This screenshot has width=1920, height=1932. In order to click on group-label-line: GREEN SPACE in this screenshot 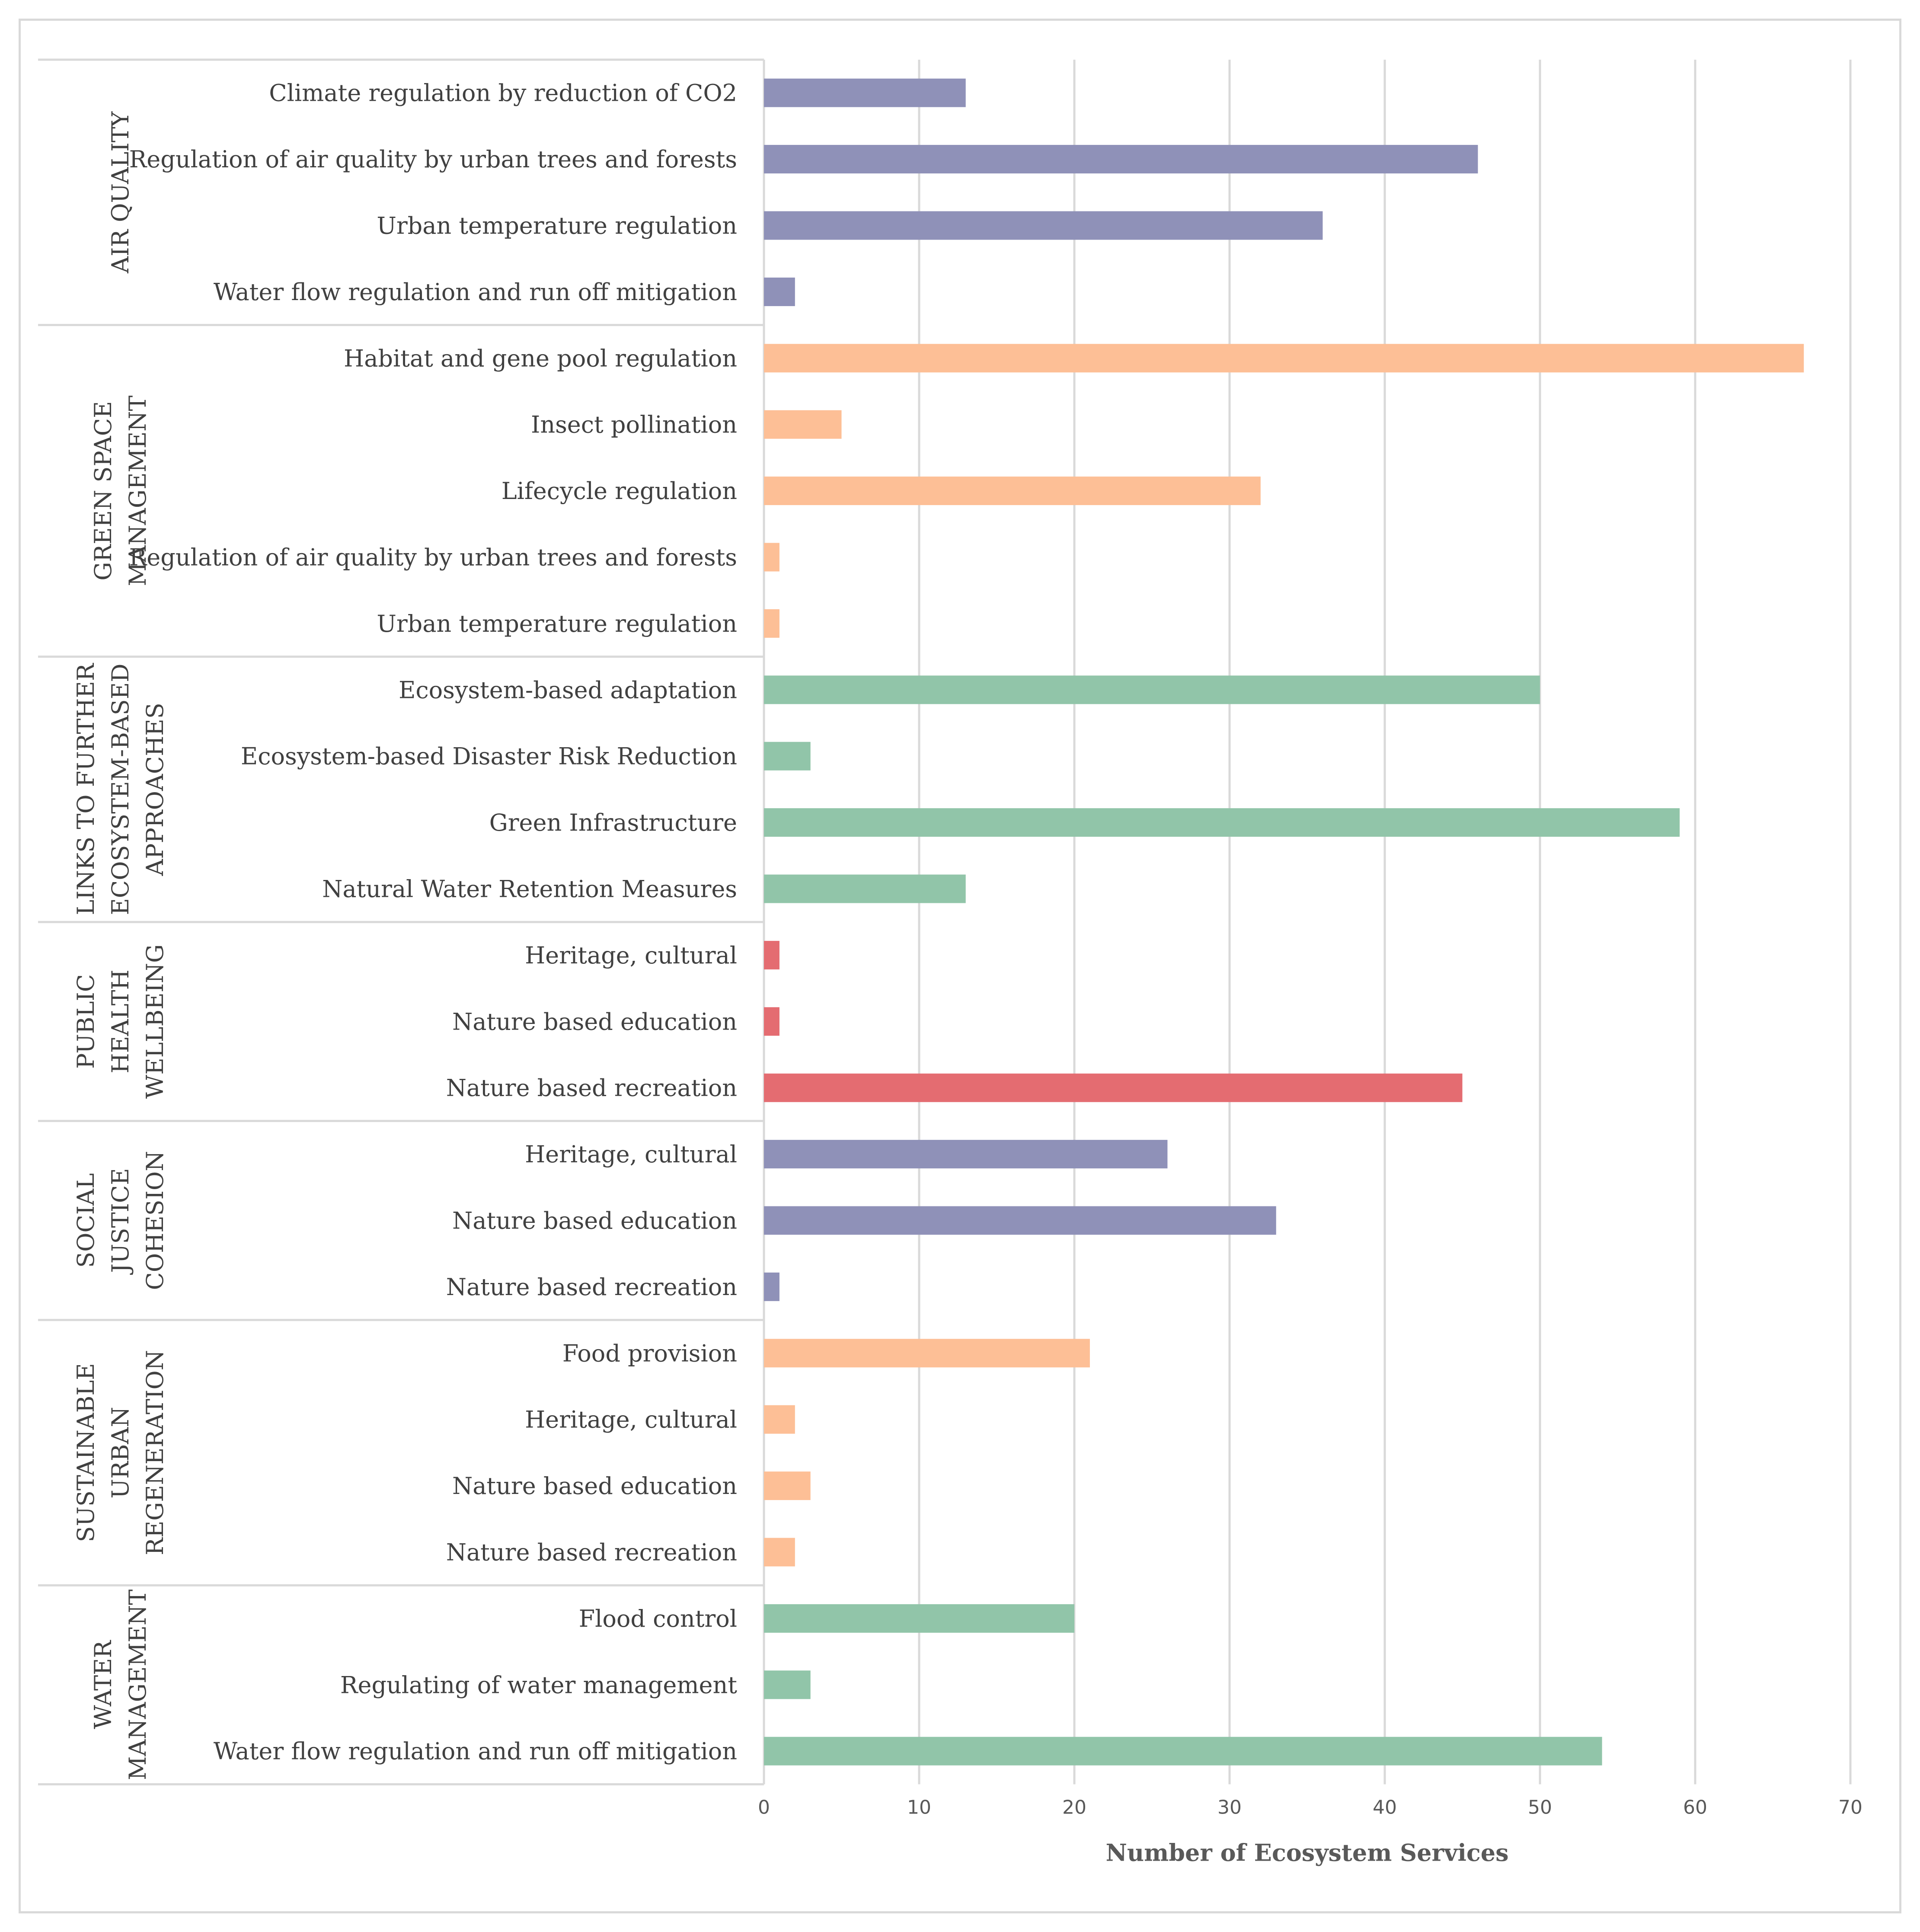, I will do `click(103, 491)`.